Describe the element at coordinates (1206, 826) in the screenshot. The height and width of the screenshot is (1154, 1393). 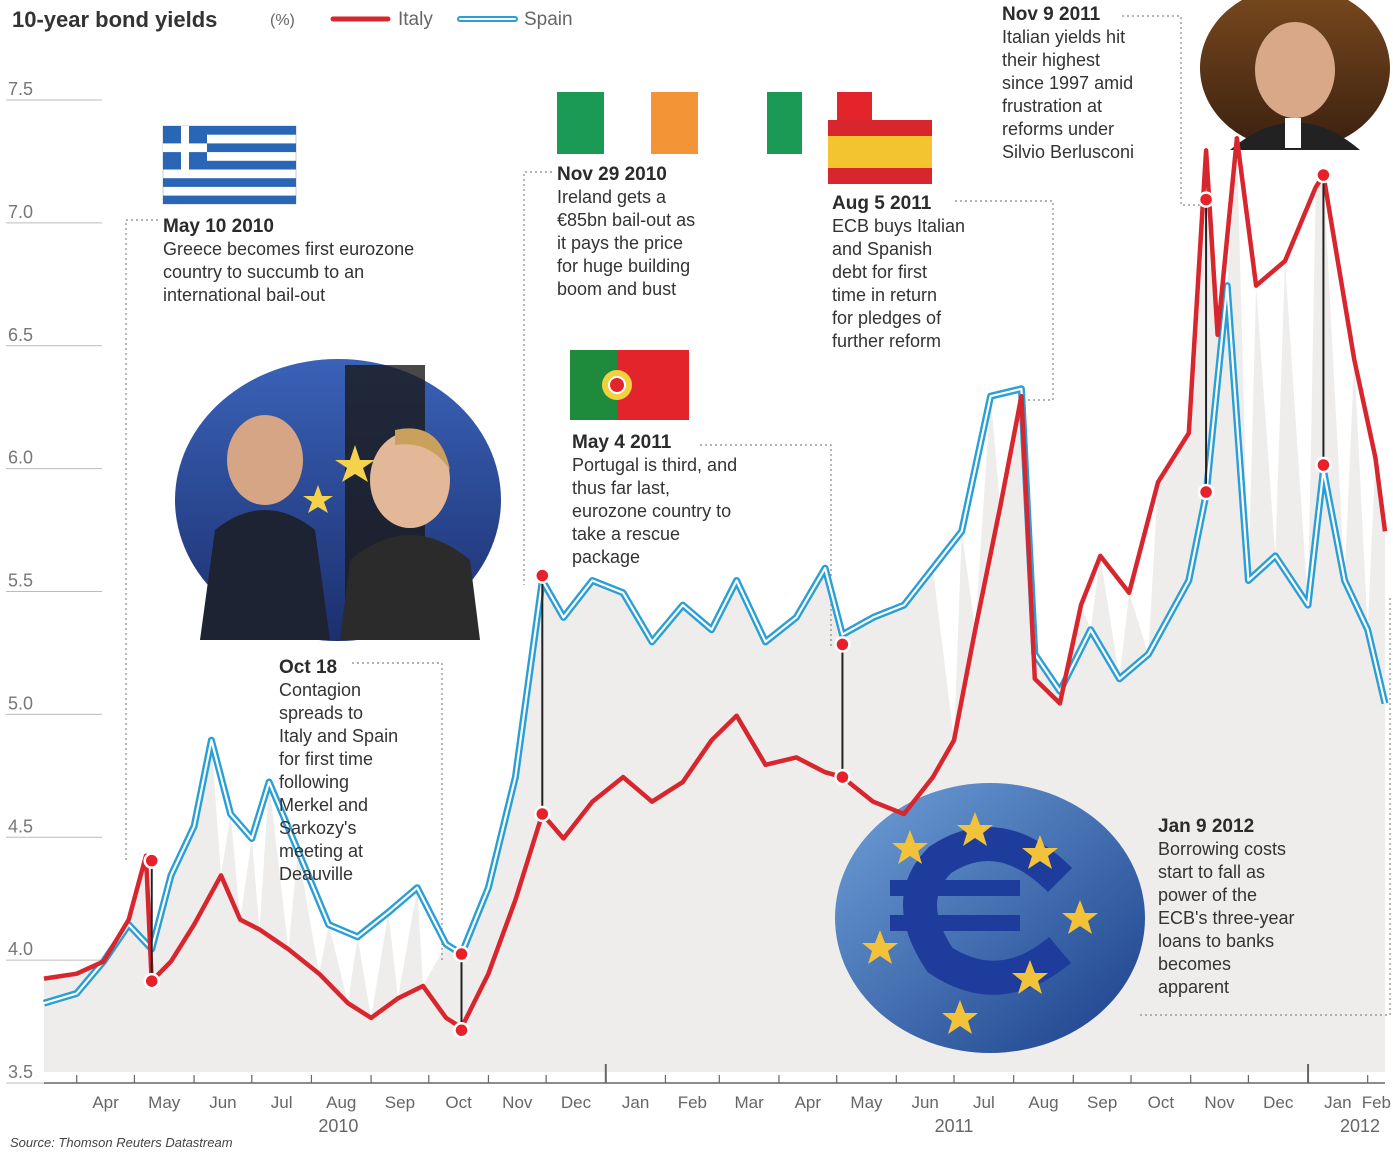
I see `annotation-date: Jan 9 2012` at that location.